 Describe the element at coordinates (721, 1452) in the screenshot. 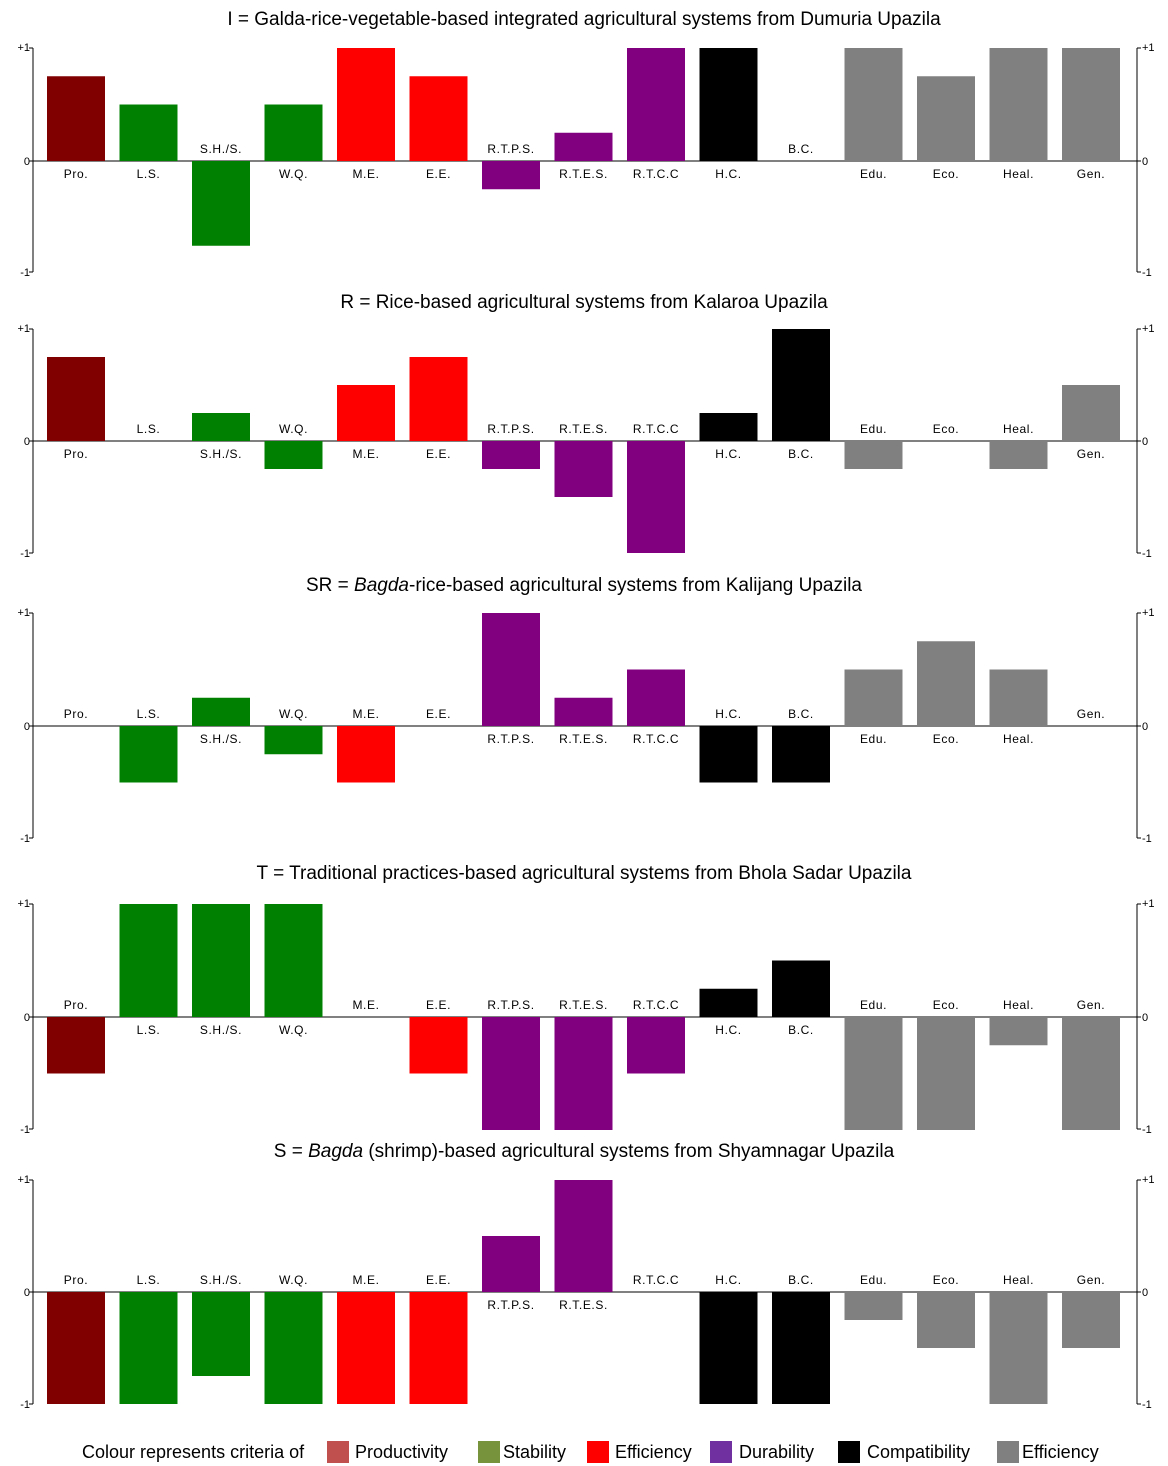

I see `legend-swatch-durability` at that location.